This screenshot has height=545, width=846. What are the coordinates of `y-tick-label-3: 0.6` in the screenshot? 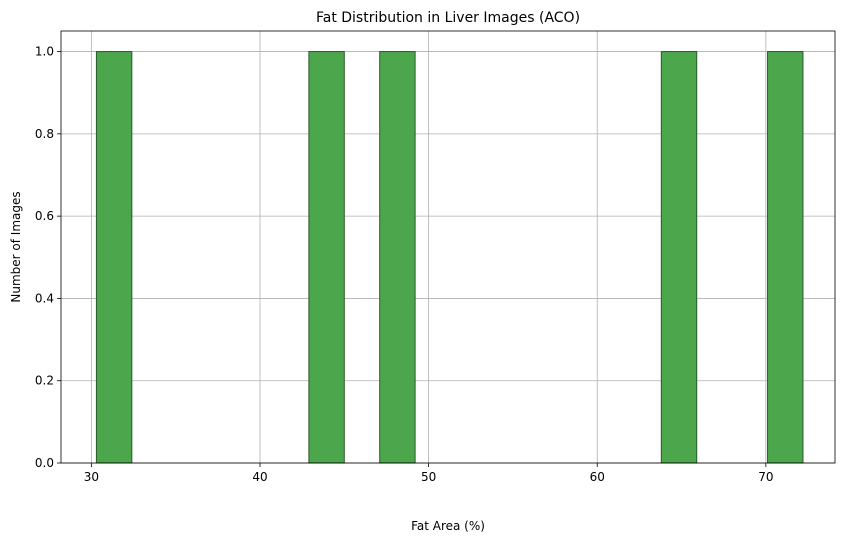 It's located at (44, 216).